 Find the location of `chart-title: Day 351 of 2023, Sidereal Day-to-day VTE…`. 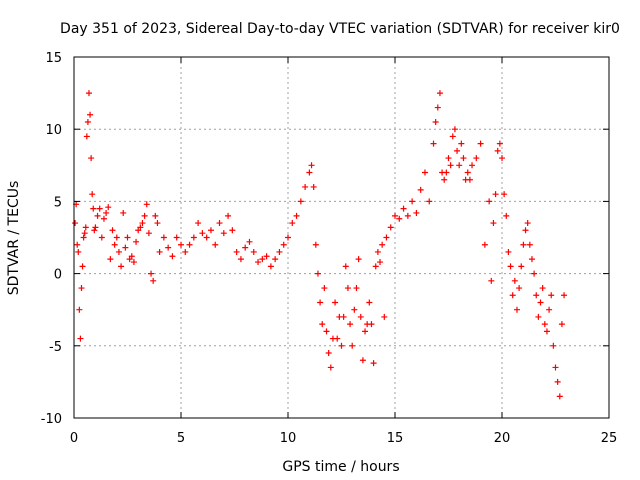

chart-title: Day 351 of 2023, Sidereal Day-to-day VTE… is located at coordinates (340, 29).